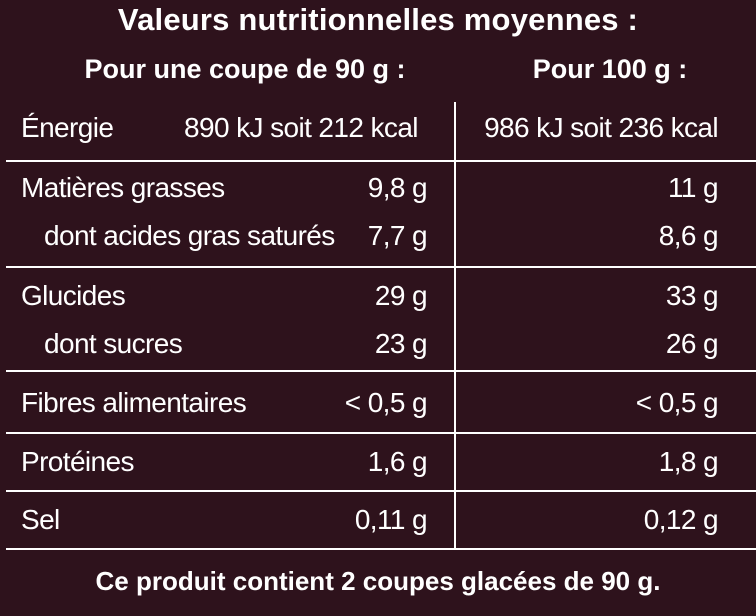 The width and height of the screenshot is (756, 616). What do you see at coordinates (610, 69) in the screenshot?
I see `column-header-per-100g: Pour 100 g :` at bounding box center [610, 69].